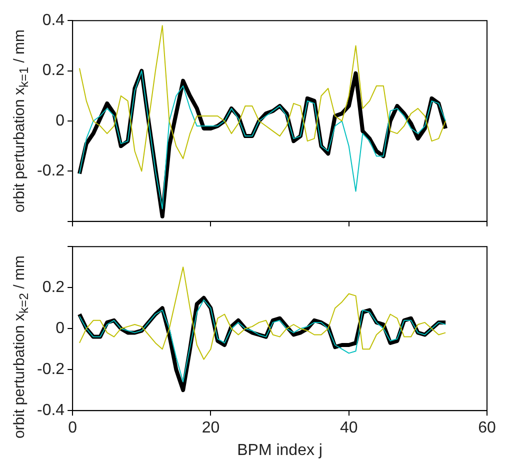  I want to click on y-tick-label: -0.4, so click(50, 411).